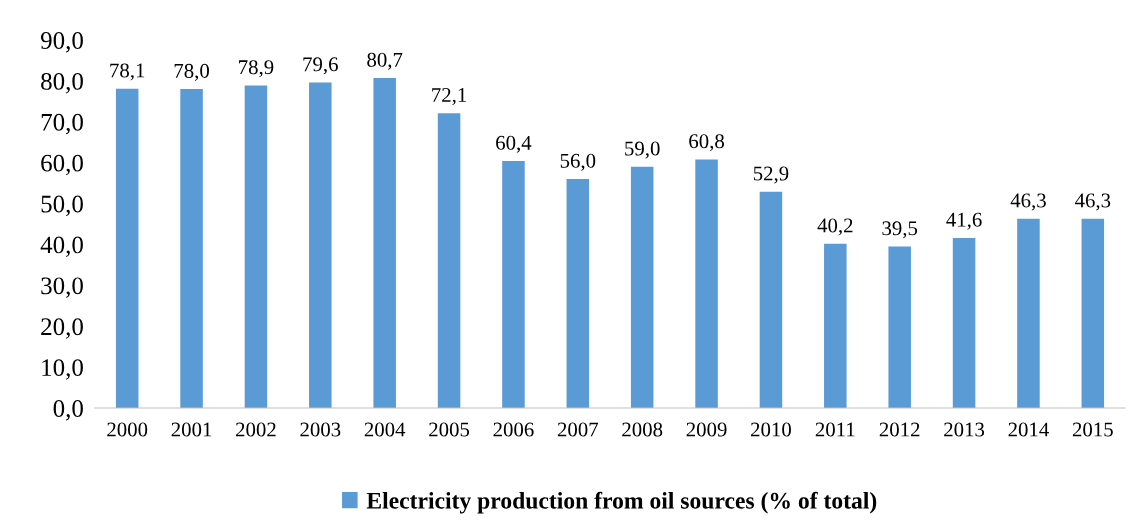 This screenshot has width=1147, height=529. What do you see at coordinates (127, 429) in the screenshot?
I see `x-tick-label: 2000` at bounding box center [127, 429].